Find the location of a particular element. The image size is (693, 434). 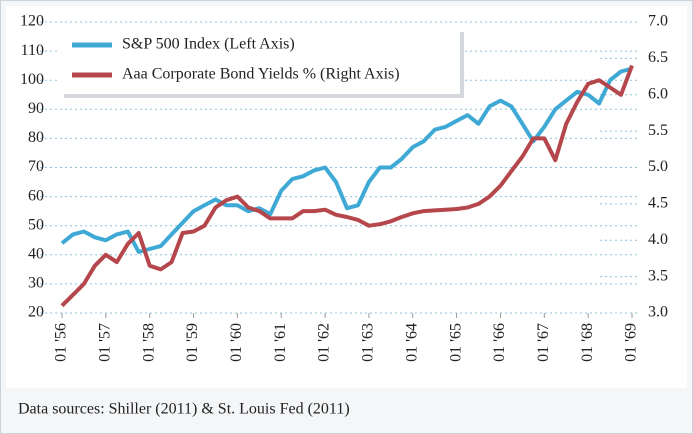

y2-tick-label: 5.0 is located at coordinates (658, 166).